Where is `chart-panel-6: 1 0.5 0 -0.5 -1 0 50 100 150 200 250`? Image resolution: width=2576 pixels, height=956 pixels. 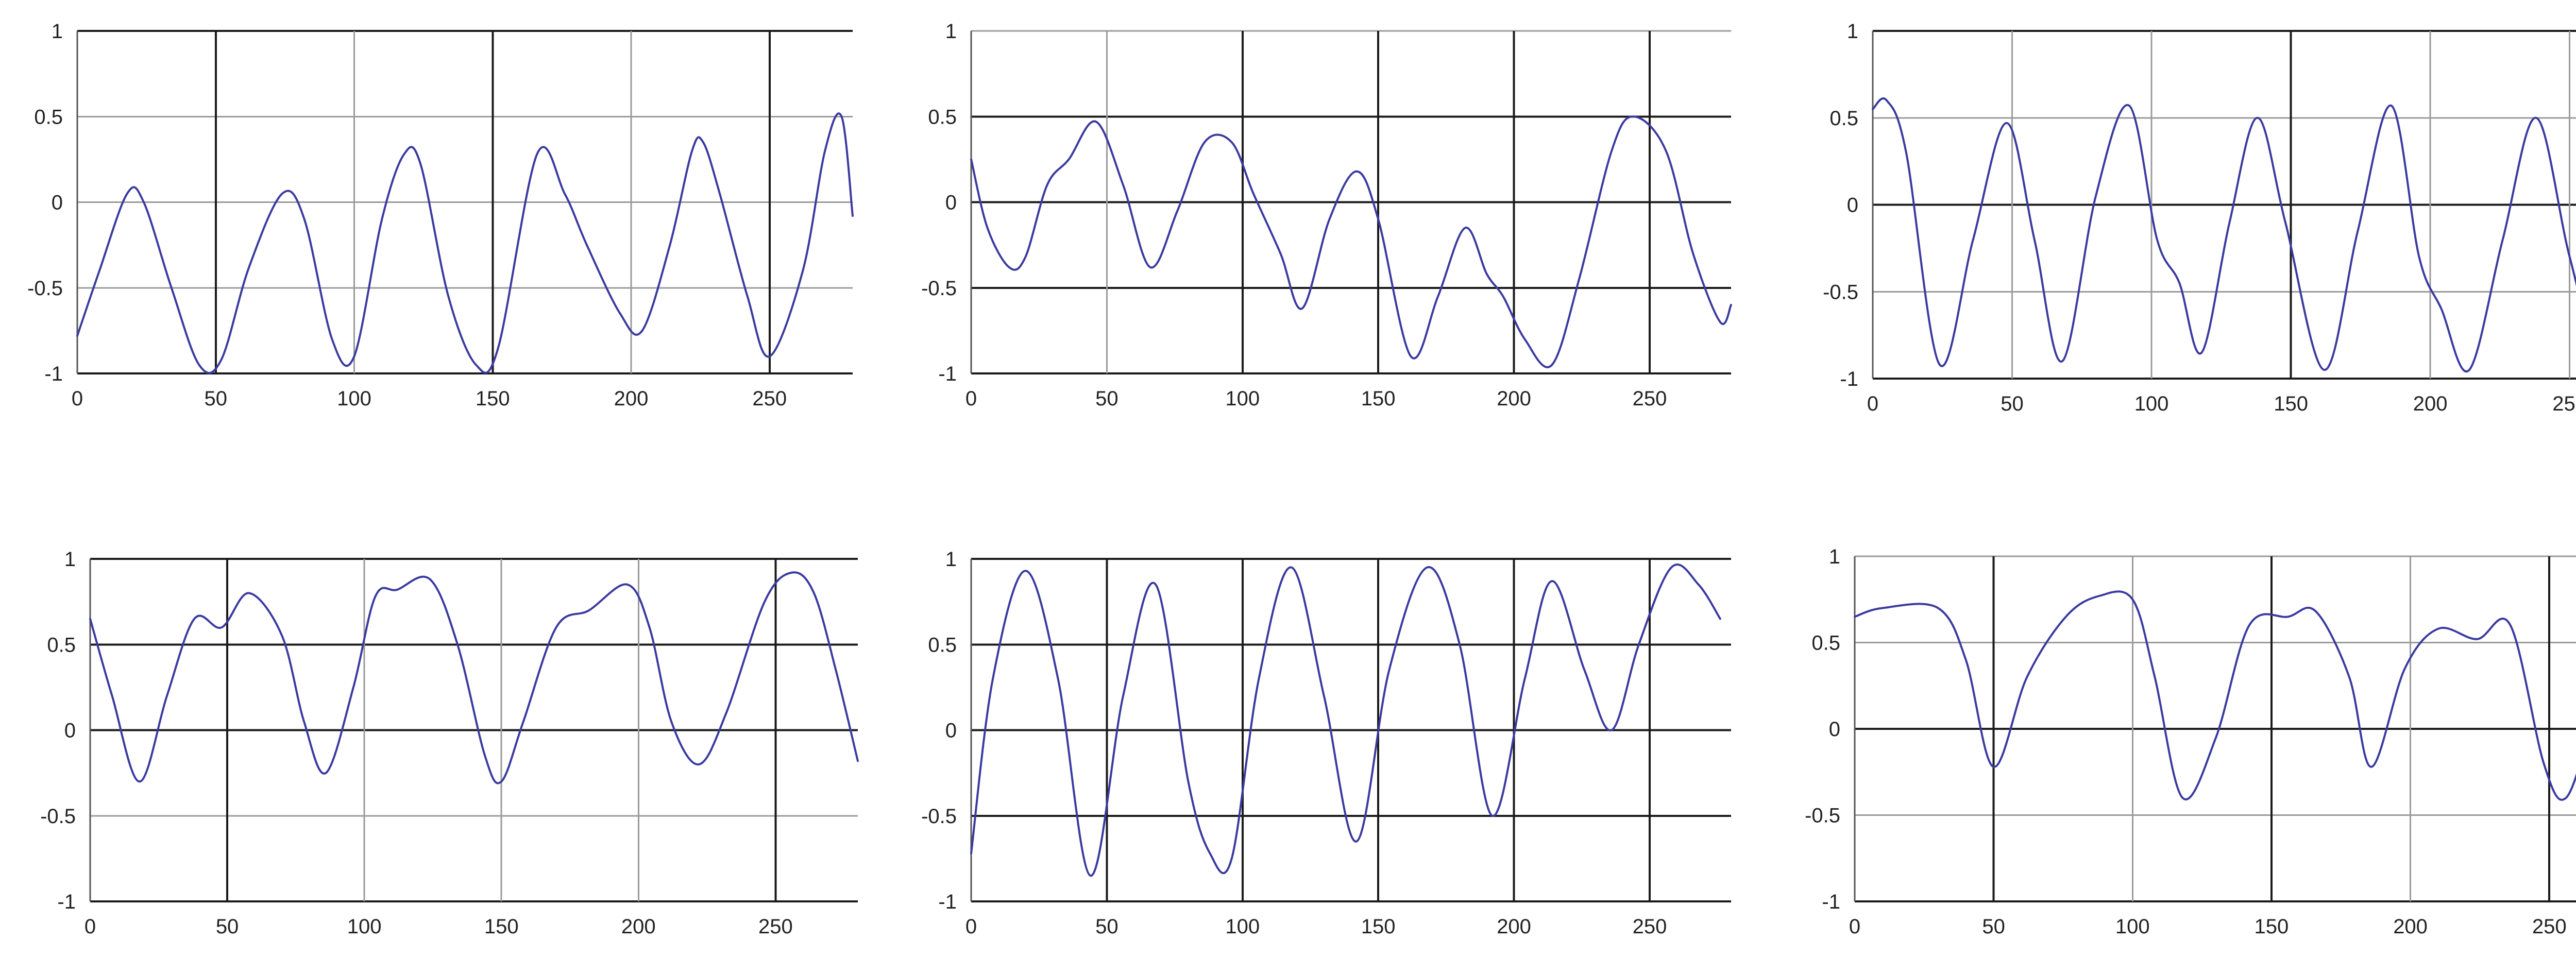 chart-panel-6: 1 0.5 0 -0.5 -1 0 50 100 150 200 250 is located at coordinates (2190, 741).